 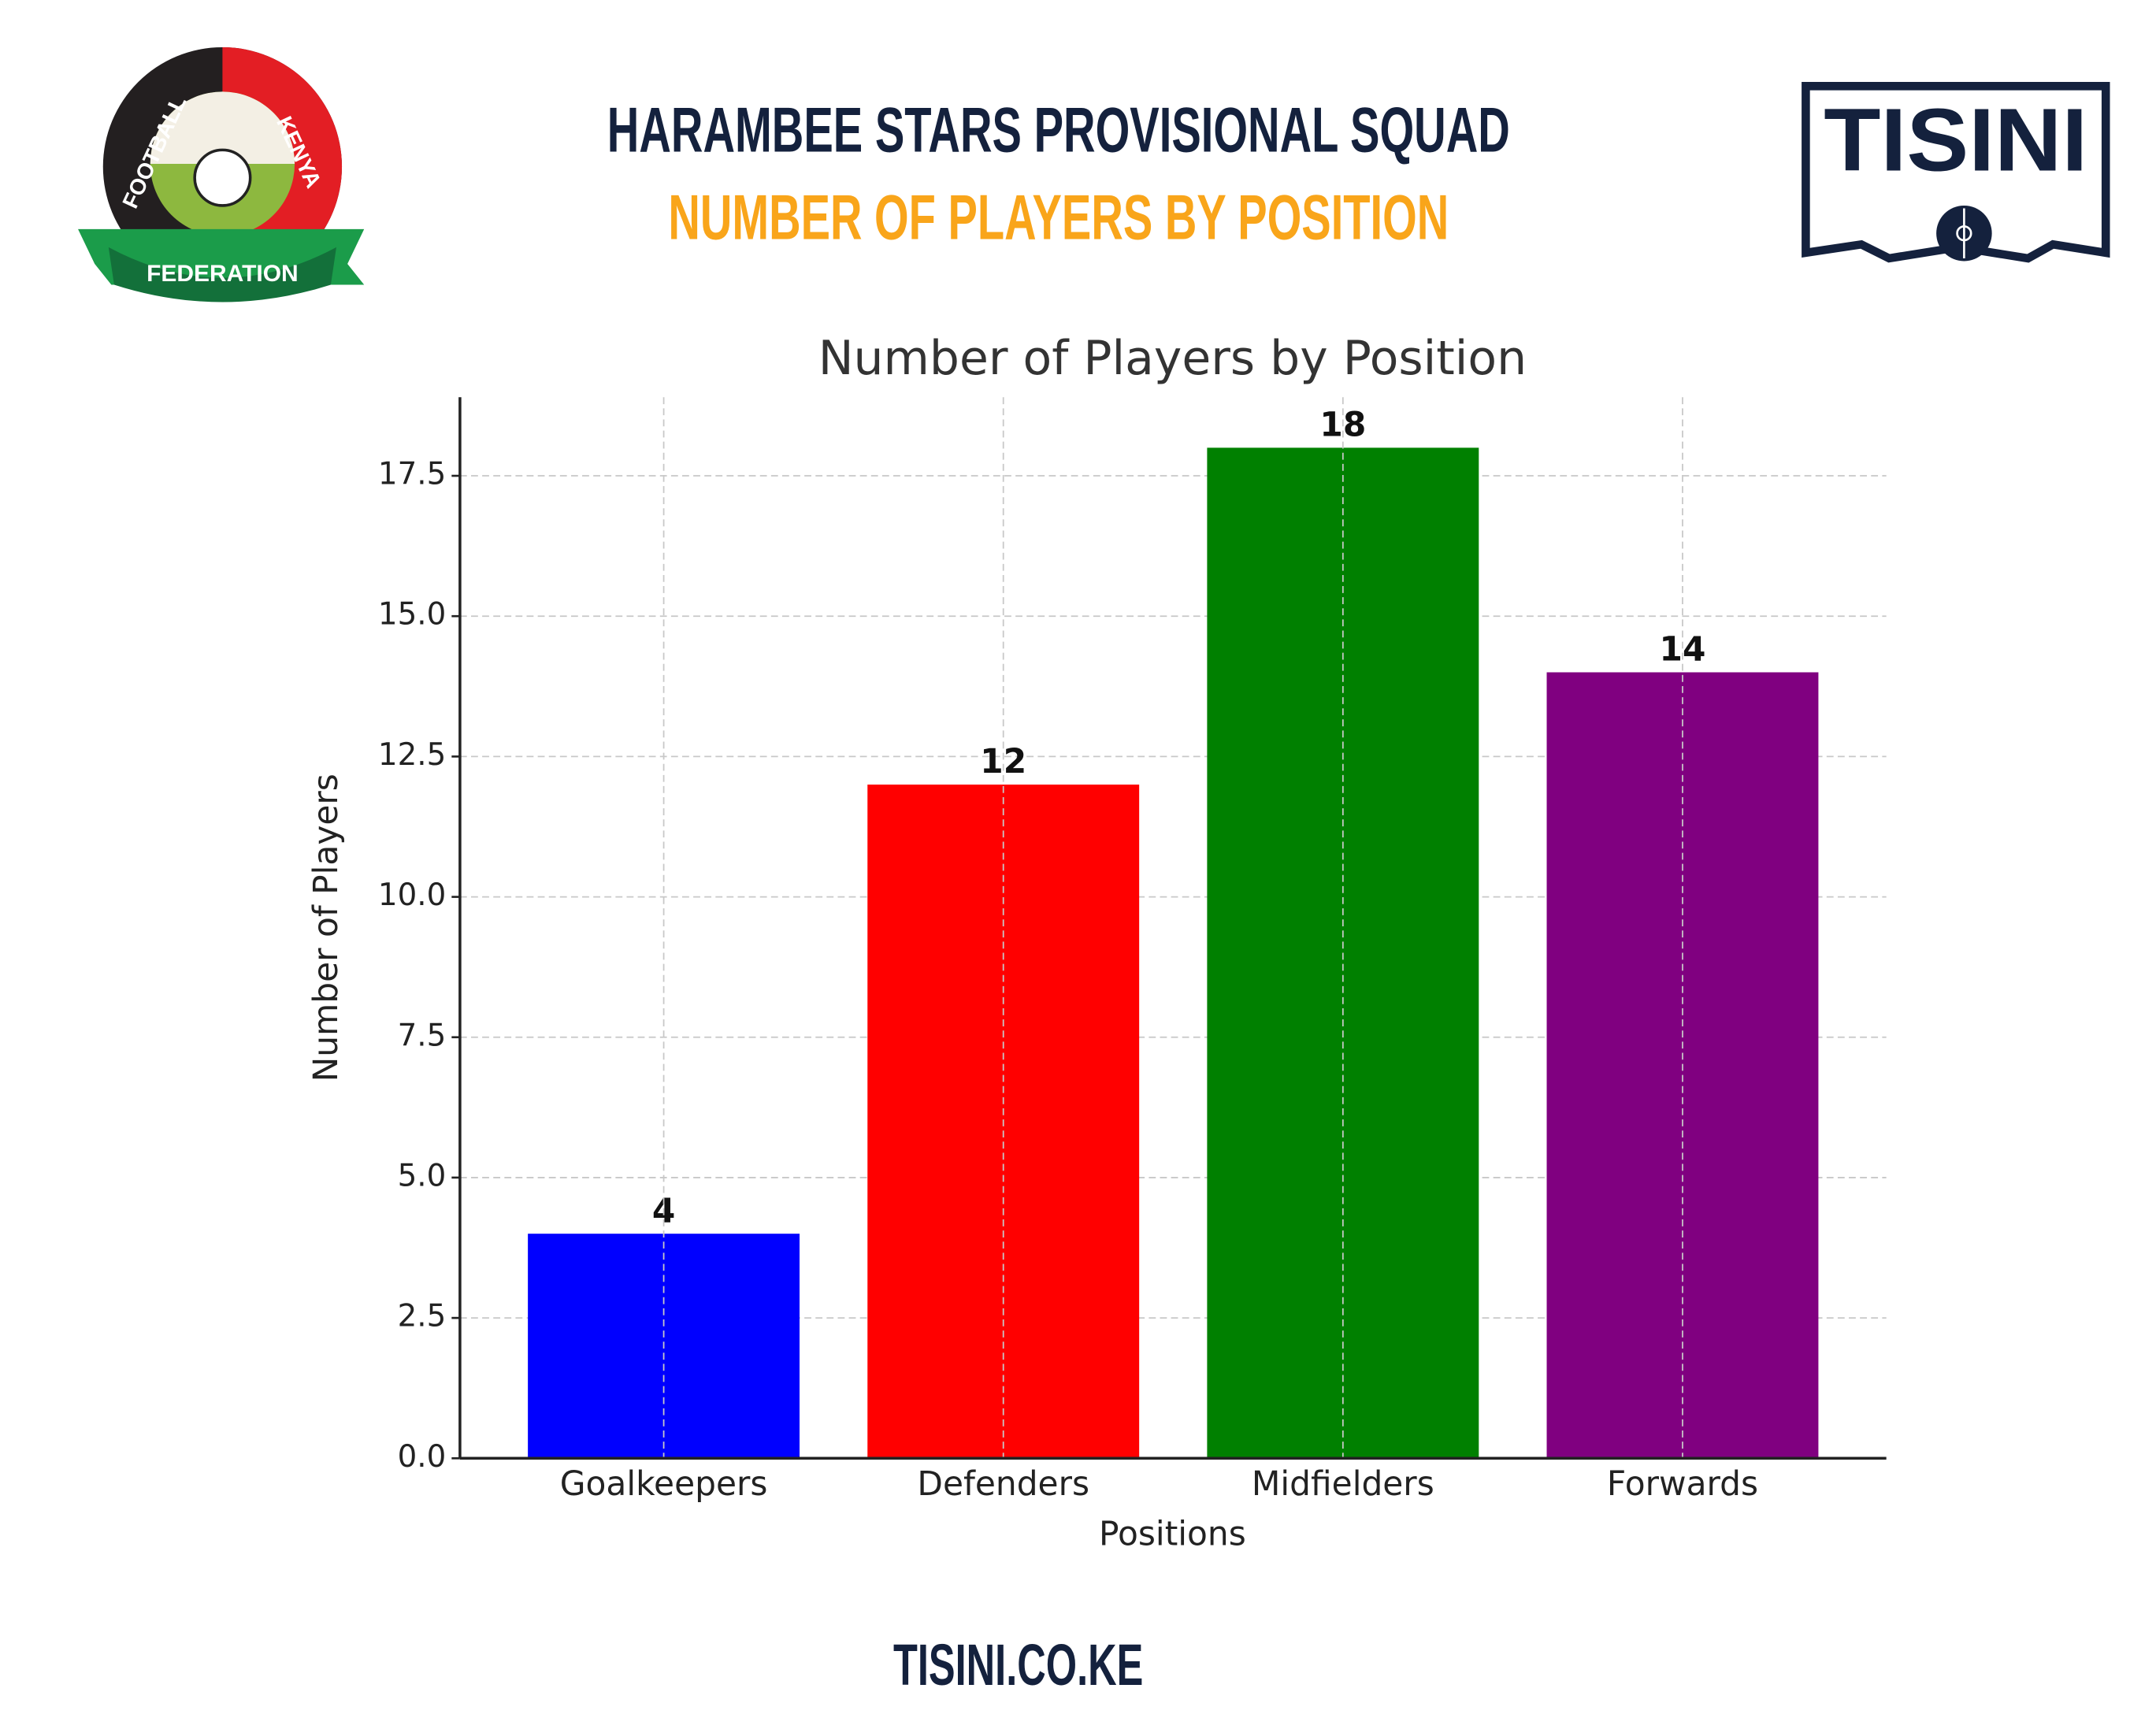 What do you see at coordinates (1172, 358) in the screenshot?
I see `chart-title: Number of Players by Position` at bounding box center [1172, 358].